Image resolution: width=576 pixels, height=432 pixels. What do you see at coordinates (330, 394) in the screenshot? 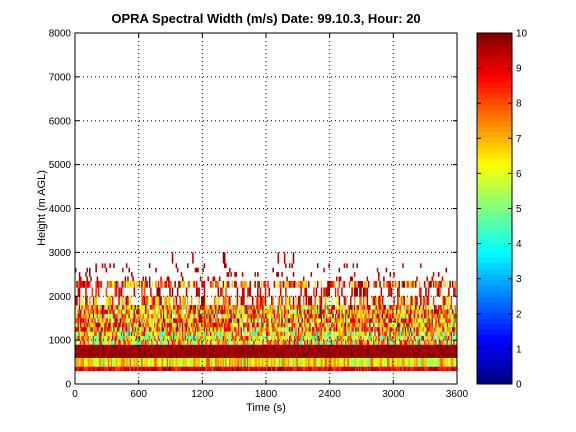
I see `x-tick-label: 2400` at bounding box center [330, 394].